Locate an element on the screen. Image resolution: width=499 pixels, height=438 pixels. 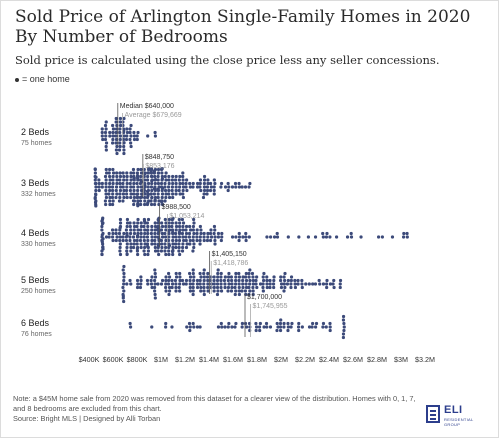
x-tick-label: $2.6M is located at coordinates (353, 359).